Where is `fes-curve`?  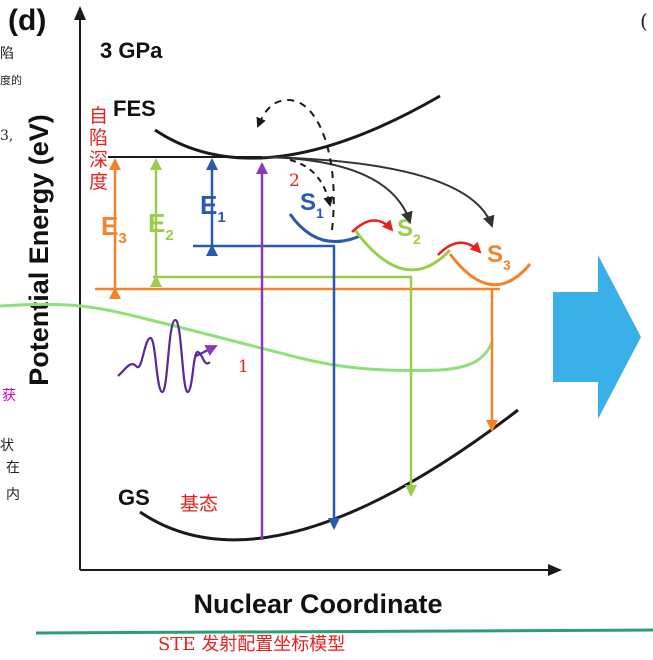
fes-curve is located at coordinates (297, 127).